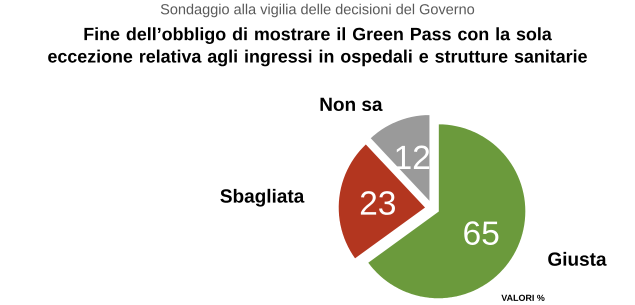 This screenshot has width=635, height=305. Describe the element at coordinates (413, 158) in the screenshot. I see `data-label: 12` at that location.